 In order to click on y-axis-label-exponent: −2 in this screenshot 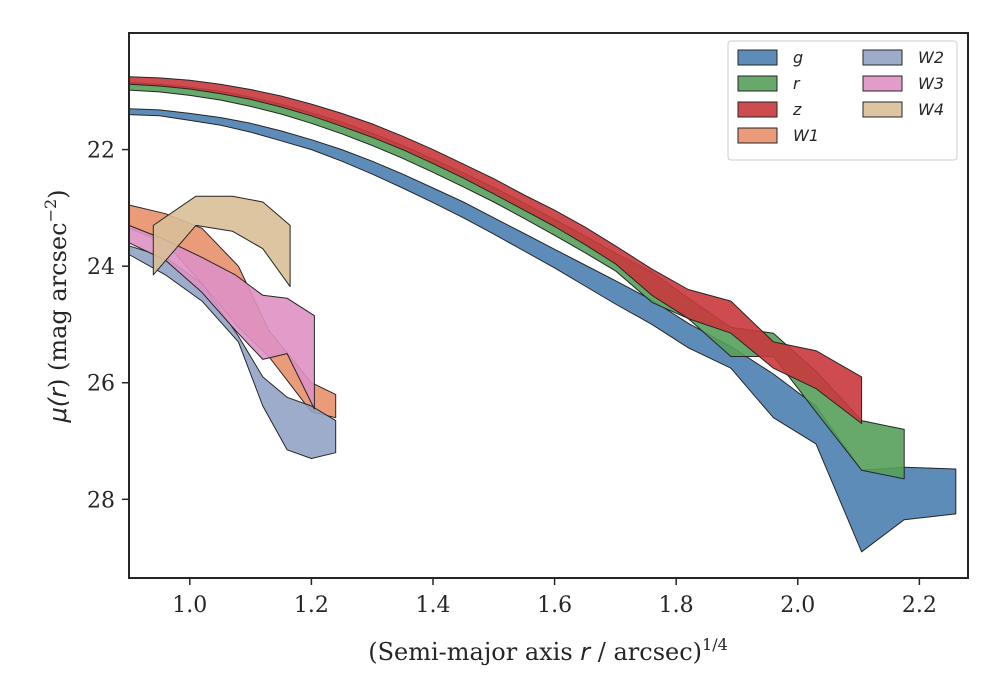, I will do `click(50, 211)`.